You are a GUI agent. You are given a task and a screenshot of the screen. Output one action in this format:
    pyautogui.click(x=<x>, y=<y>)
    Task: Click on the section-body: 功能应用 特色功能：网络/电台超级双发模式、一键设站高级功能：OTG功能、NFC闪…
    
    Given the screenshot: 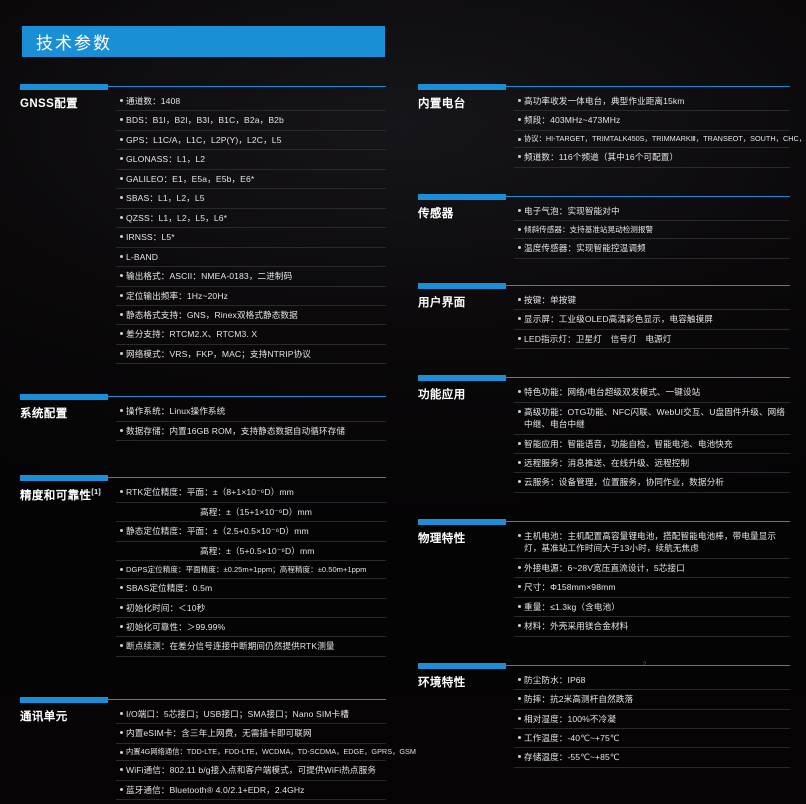 What is the action you would take?
    pyautogui.click(x=604, y=438)
    